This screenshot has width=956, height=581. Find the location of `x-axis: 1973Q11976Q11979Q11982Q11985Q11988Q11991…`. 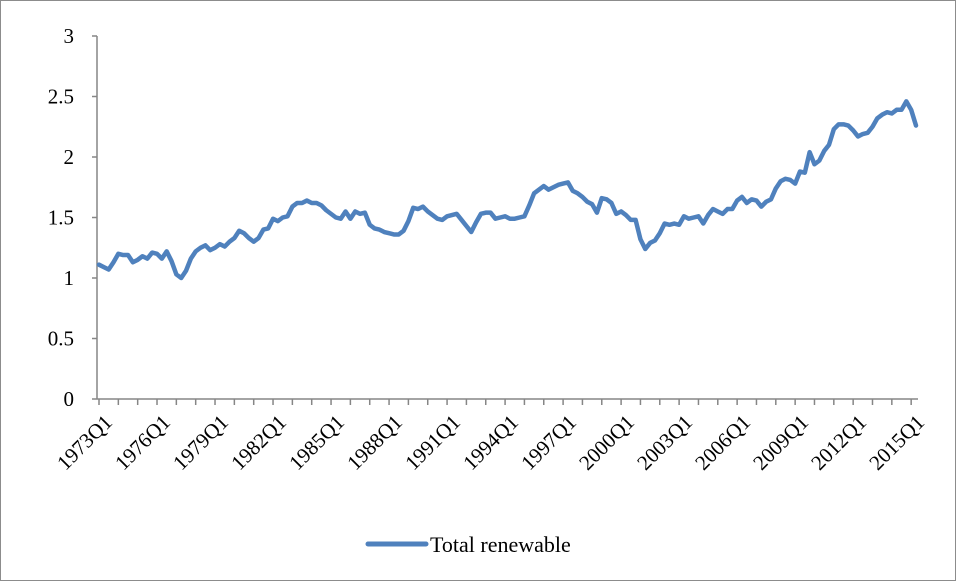

x-axis: 1973Q11976Q11979Q11982Q11985Q11988Q11991… is located at coordinates (490, 436).